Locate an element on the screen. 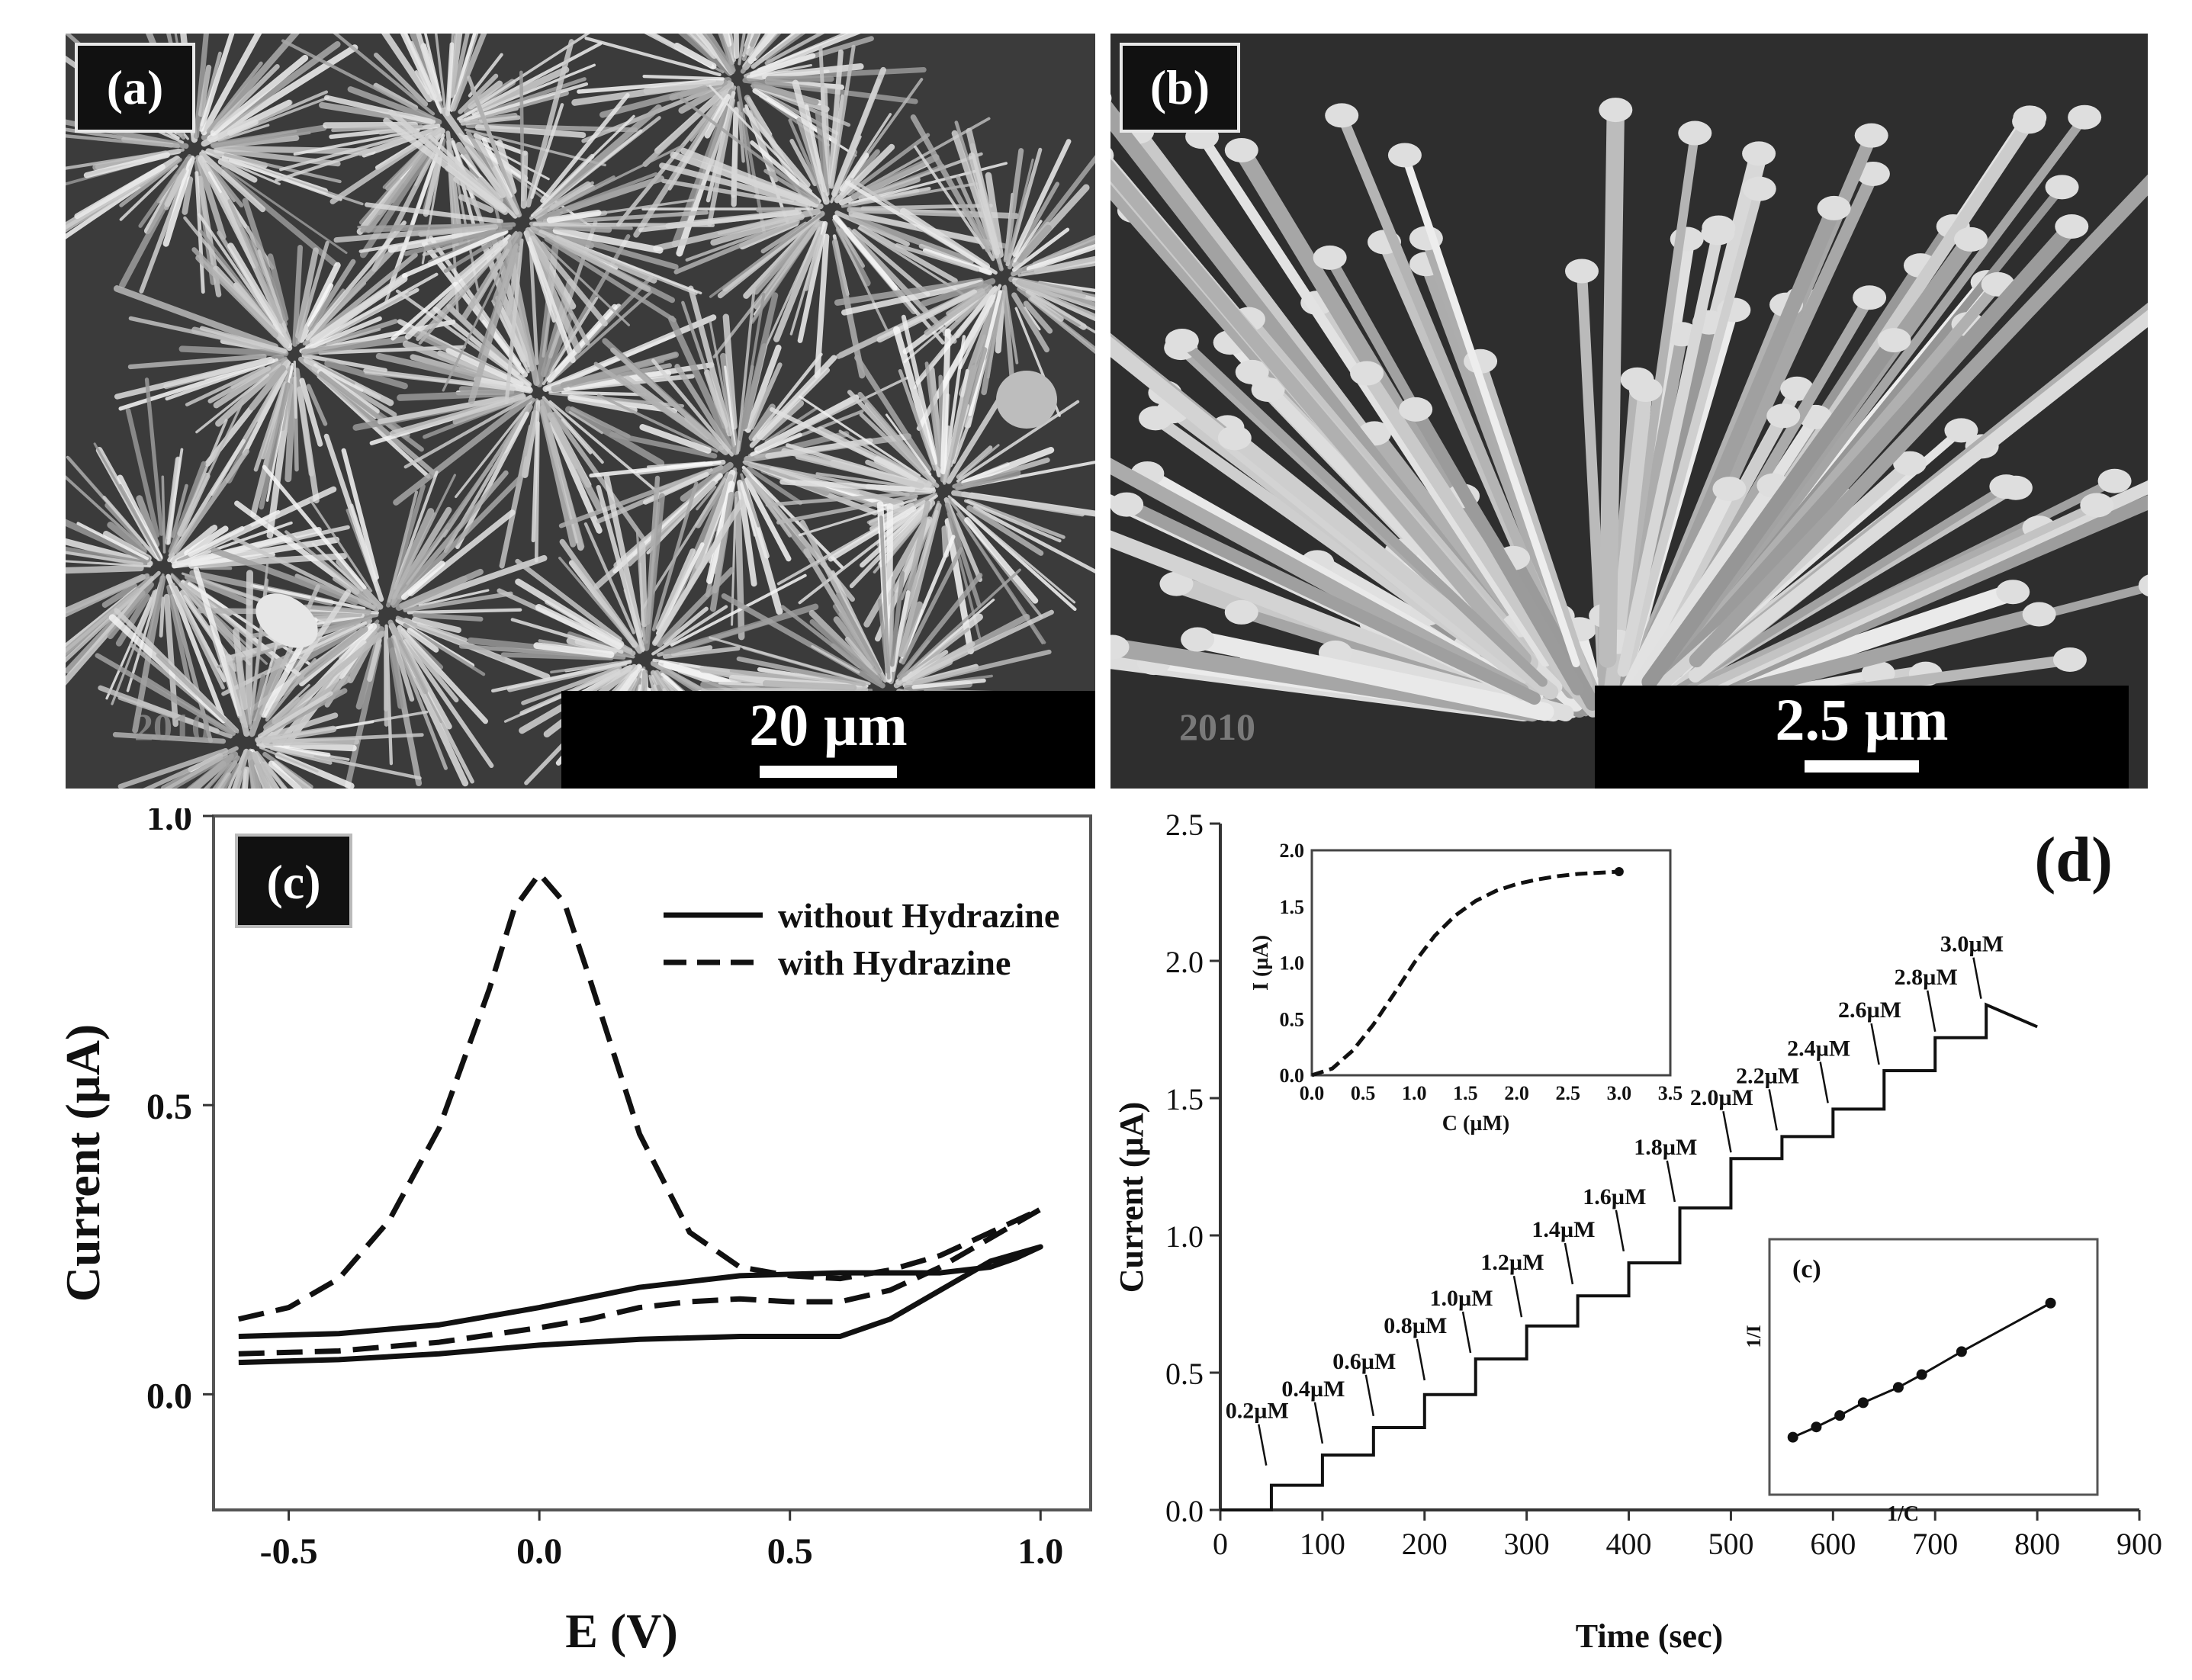  inset-bottom-point is located at coordinates (1863, 1403).